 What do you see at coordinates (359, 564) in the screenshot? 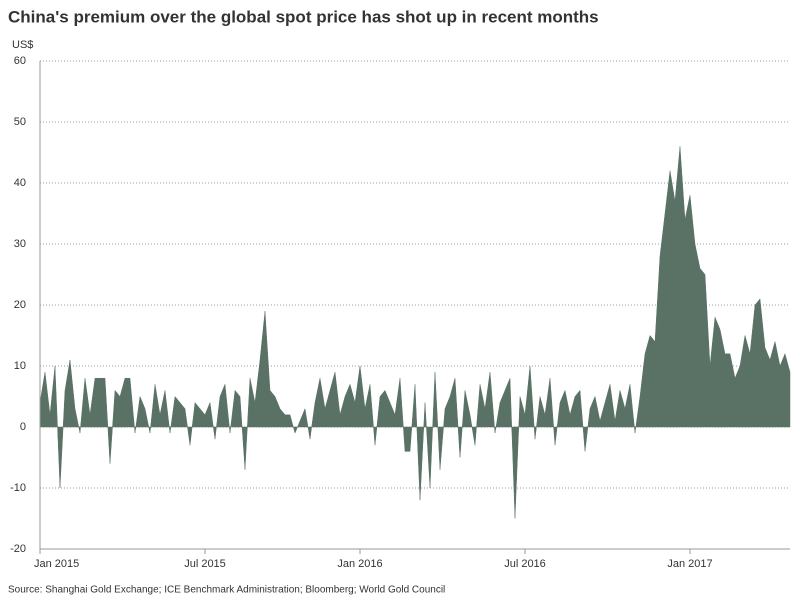
I see `x-tick-label: Jan 2016` at bounding box center [359, 564].